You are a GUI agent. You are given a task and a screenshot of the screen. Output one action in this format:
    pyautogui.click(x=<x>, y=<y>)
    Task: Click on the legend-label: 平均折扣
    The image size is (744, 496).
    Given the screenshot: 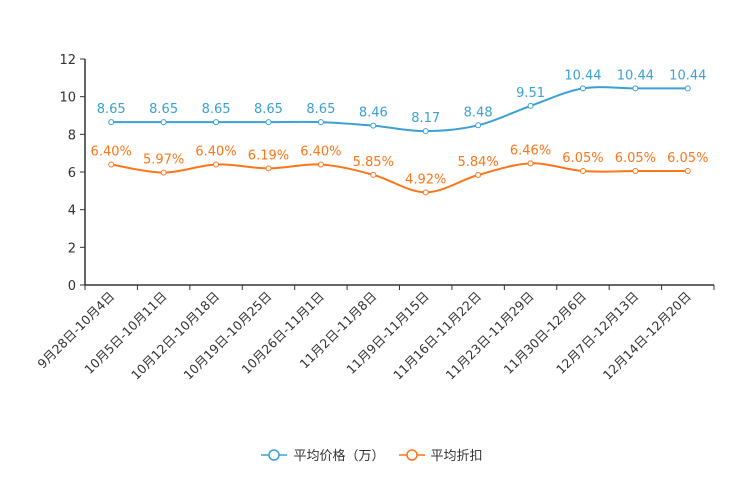 What is the action you would take?
    pyautogui.click(x=456, y=456)
    